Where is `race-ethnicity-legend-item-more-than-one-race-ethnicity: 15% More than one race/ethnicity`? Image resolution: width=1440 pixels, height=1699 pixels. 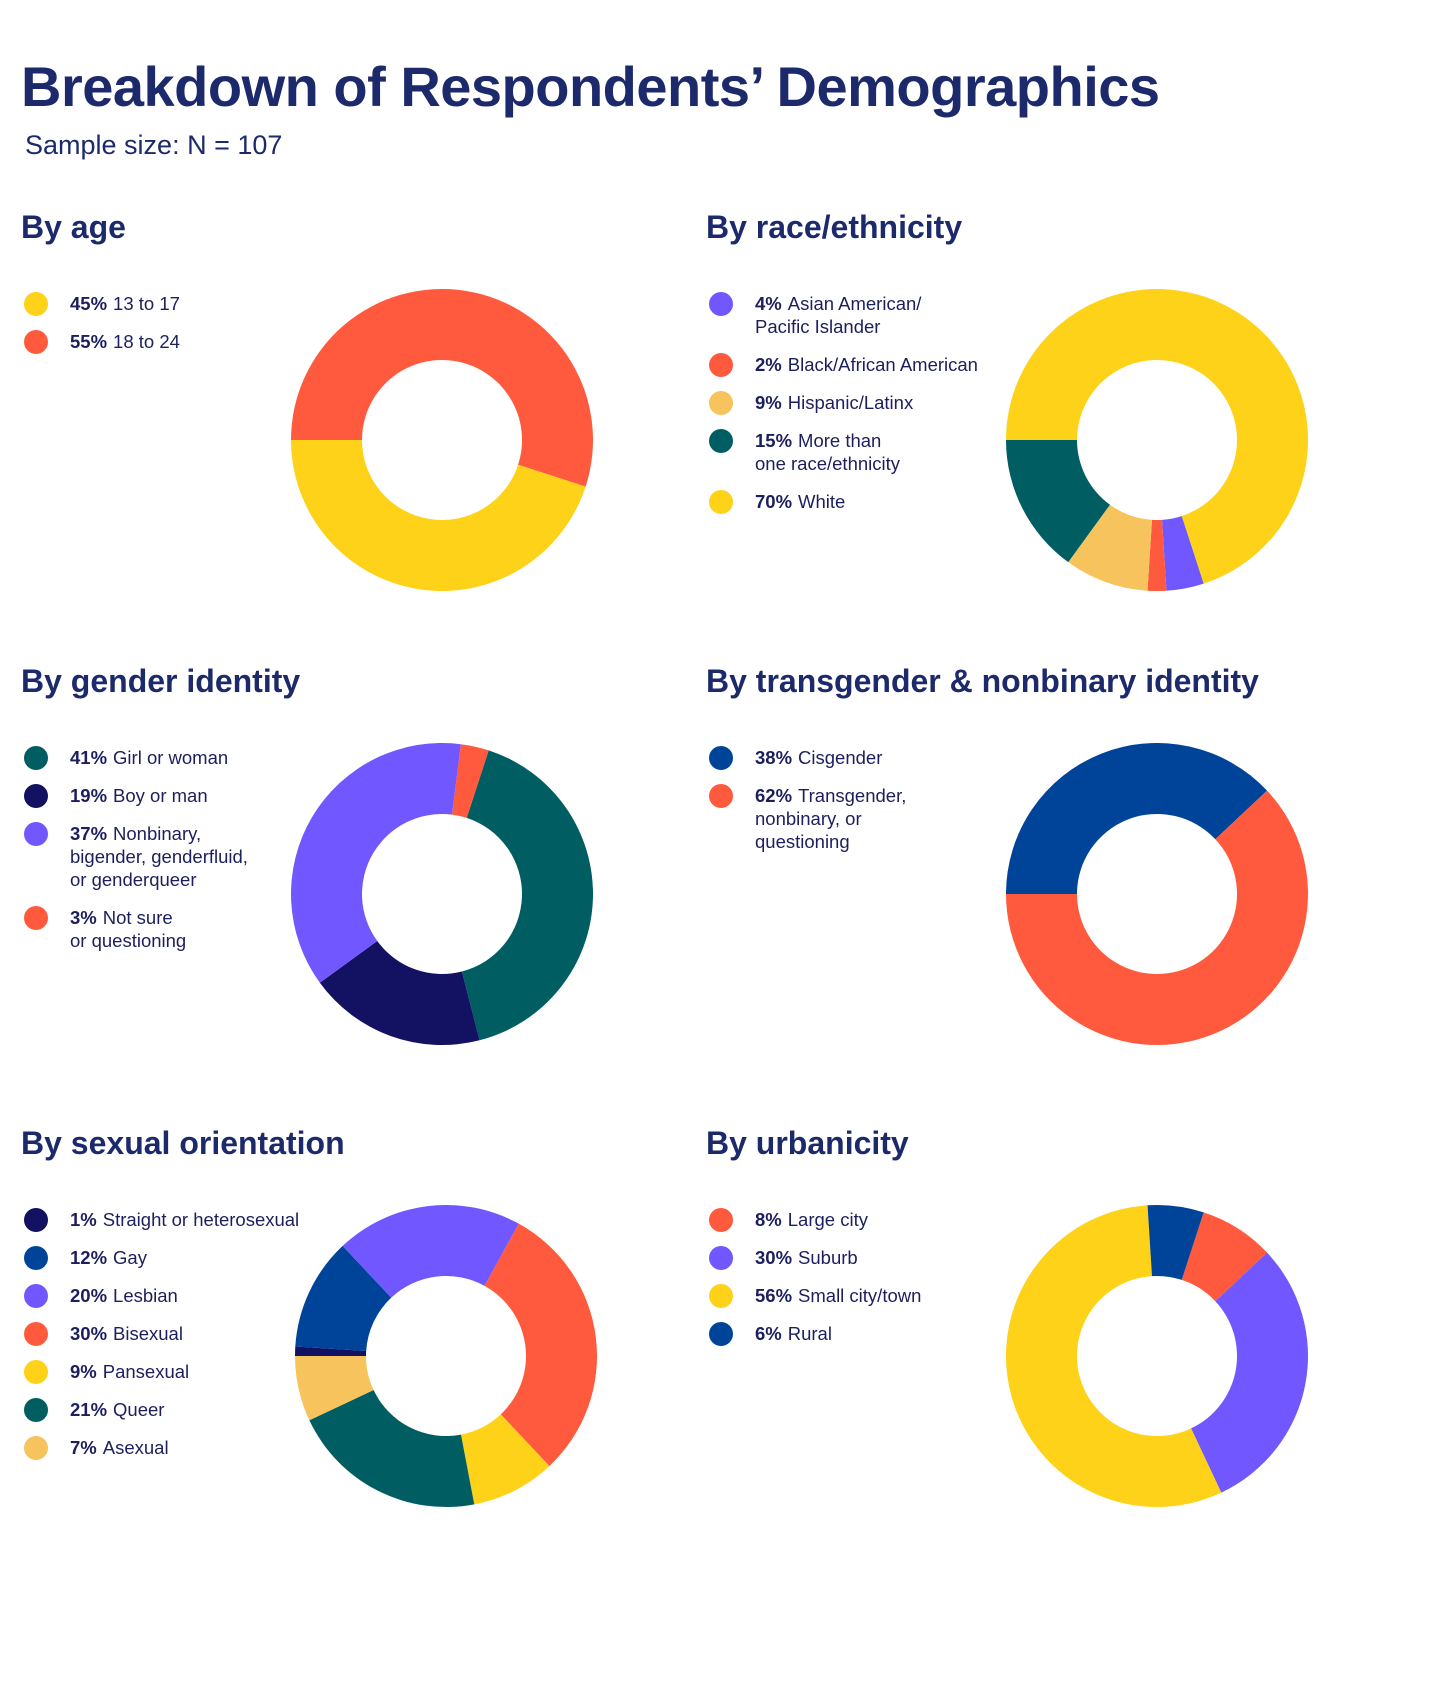 race-ethnicity-legend-item-more-than-one-race-ethnicity: 15% More than one race/ethnicity is located at coordinates (842, 452).